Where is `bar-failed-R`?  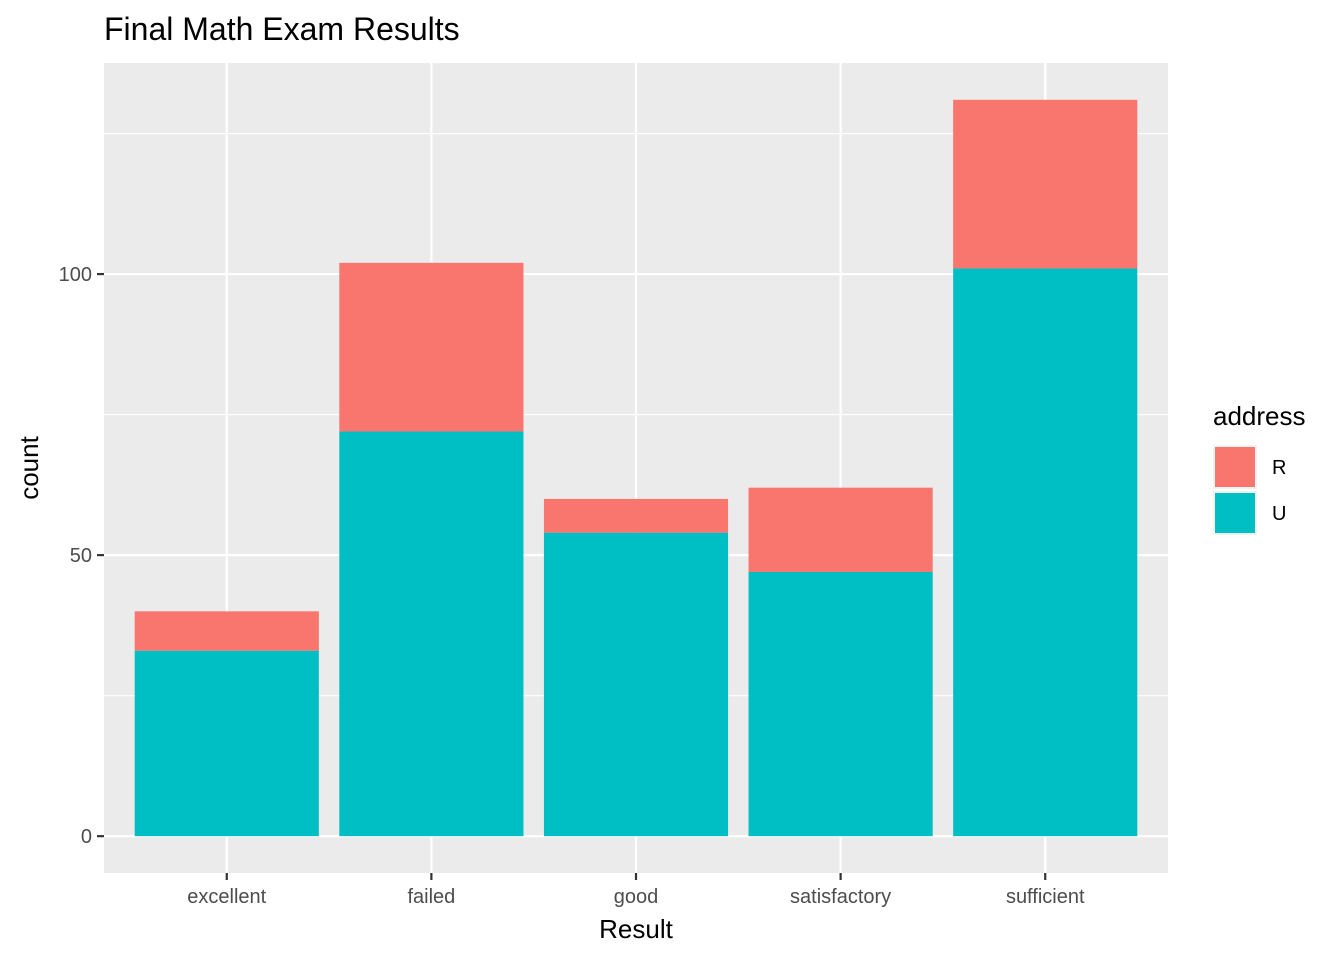 bar-failed-R is located at coordinates (431, 347).